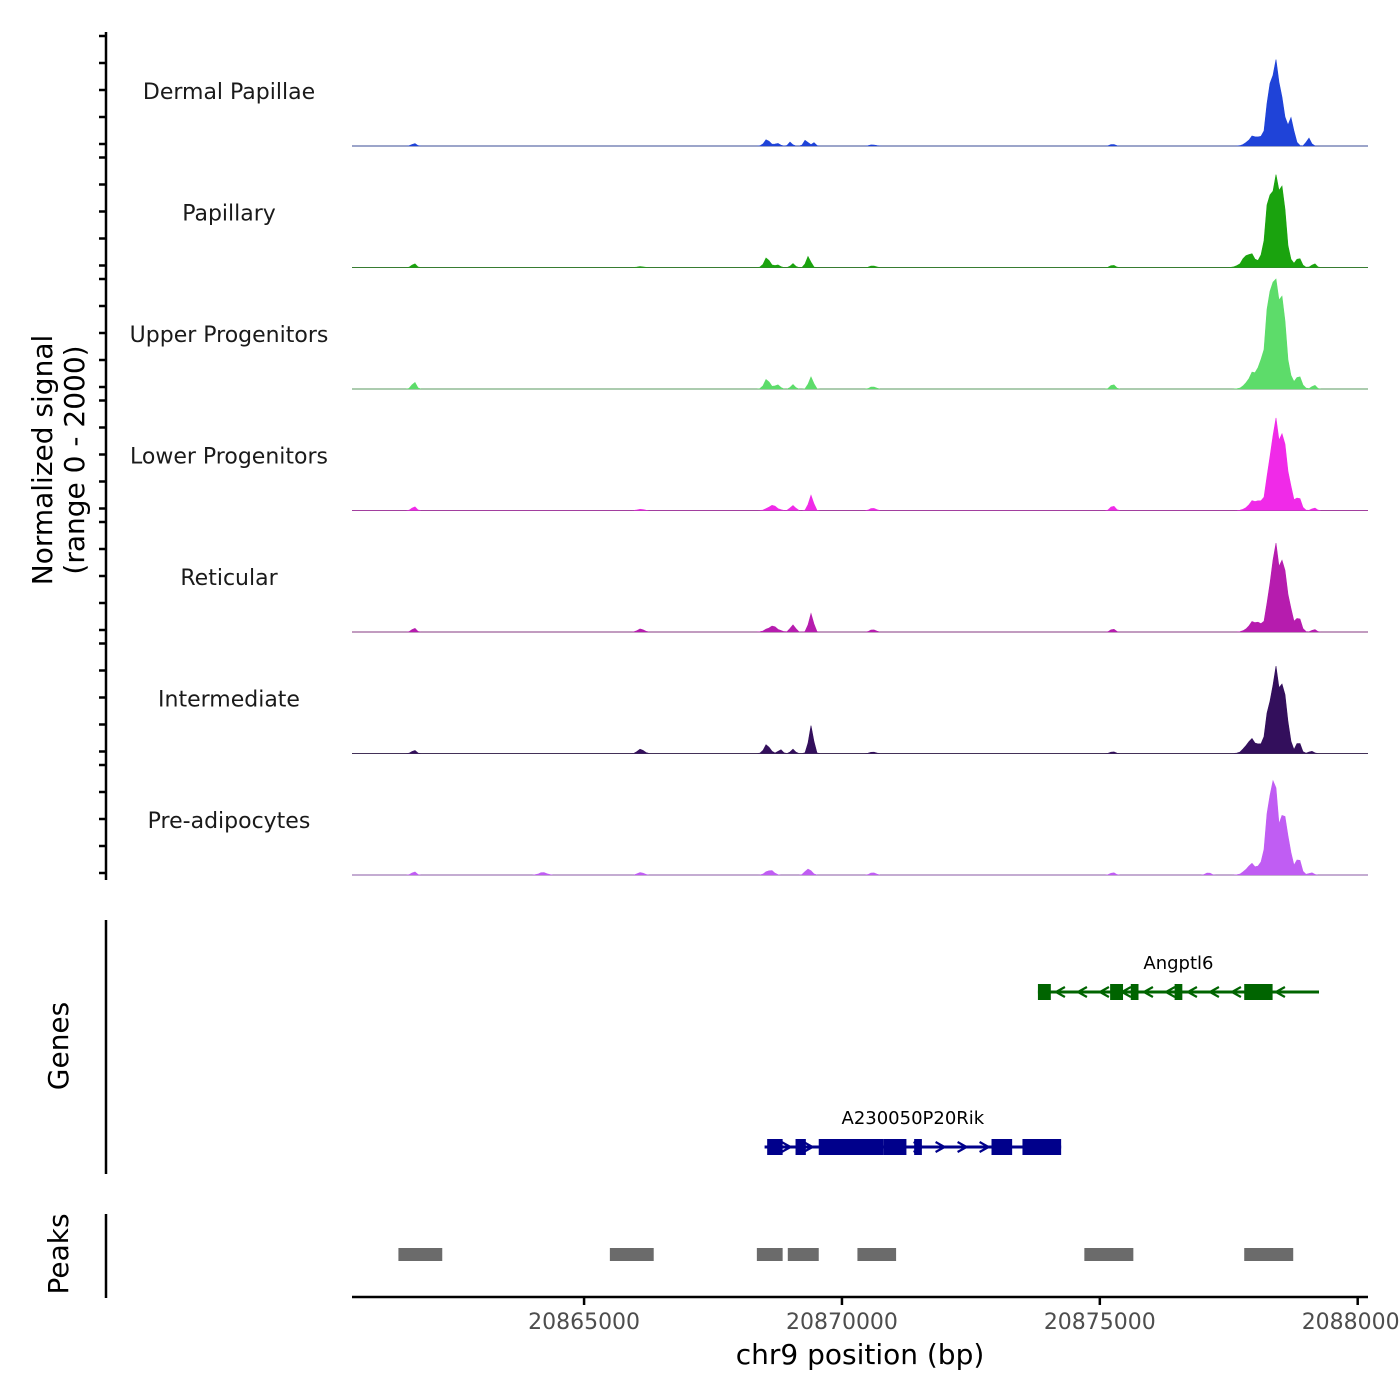 This screenshot has height=1400, width=1400. Describe the element at coordinates (102, 454) in the screenshot. I see `coverage-y-ticks` at that location.